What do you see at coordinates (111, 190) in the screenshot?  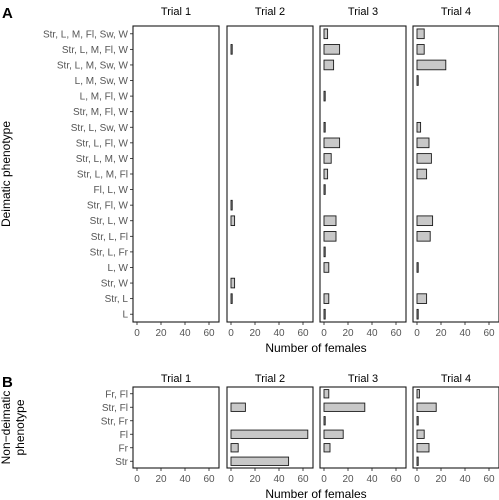 I see `y-tick-label: Fl, L, W` at bounding box center [111, 190].